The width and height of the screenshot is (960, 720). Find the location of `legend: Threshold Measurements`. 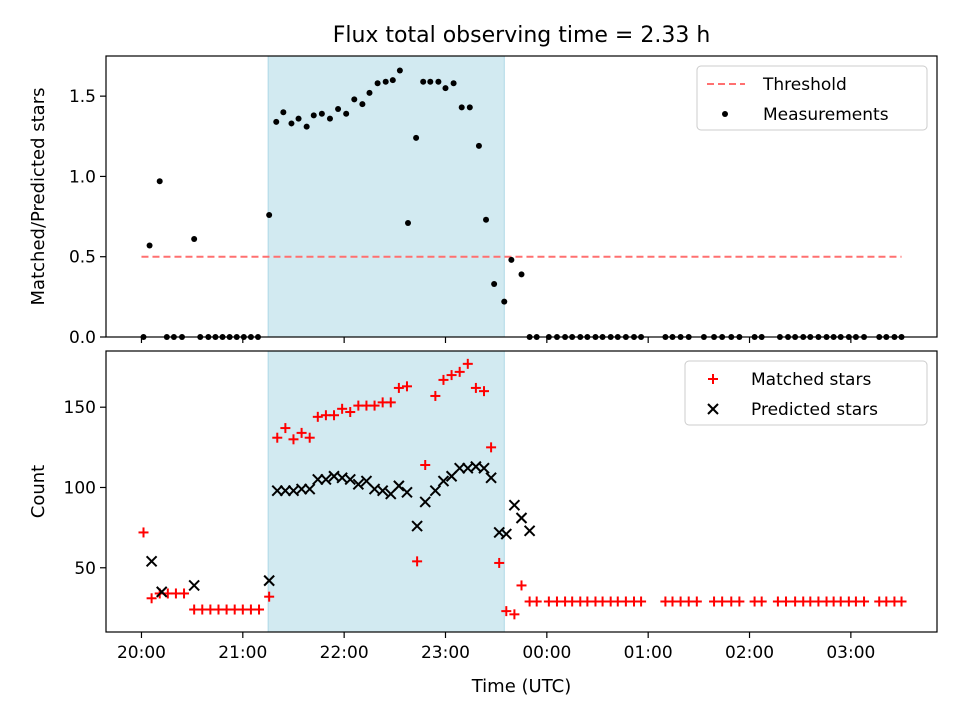

legend: Threshold Measurements is located at coordinates (812, 98).